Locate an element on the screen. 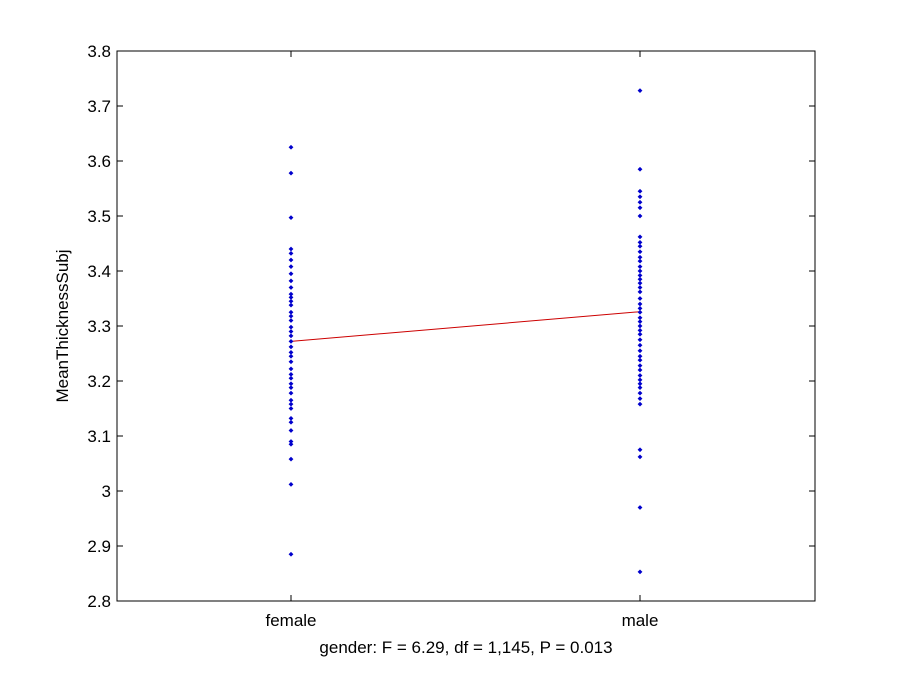 This screenshot has height=675, width=900. x-tick-label-male: male is located at coordinates (640, 620).